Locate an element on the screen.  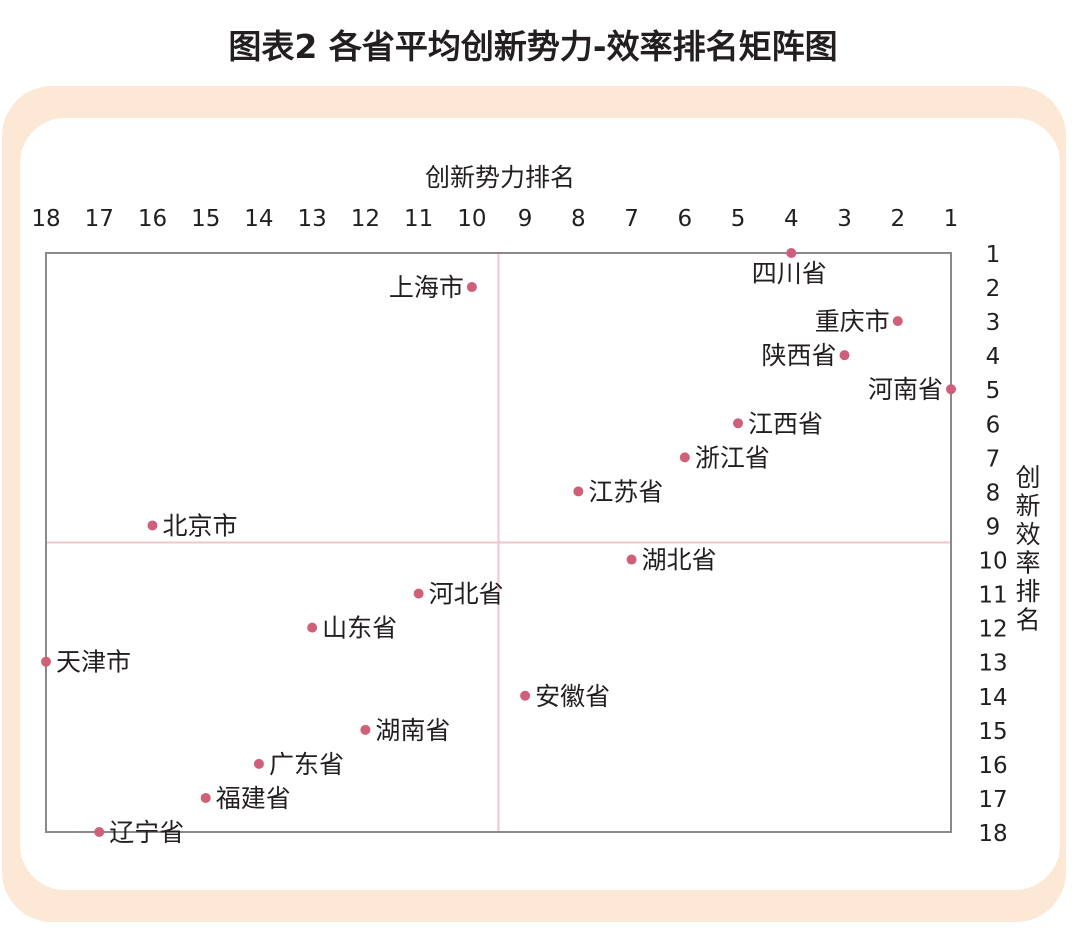
data-point-label: 重庆市 is located at coordinates (852, 321).